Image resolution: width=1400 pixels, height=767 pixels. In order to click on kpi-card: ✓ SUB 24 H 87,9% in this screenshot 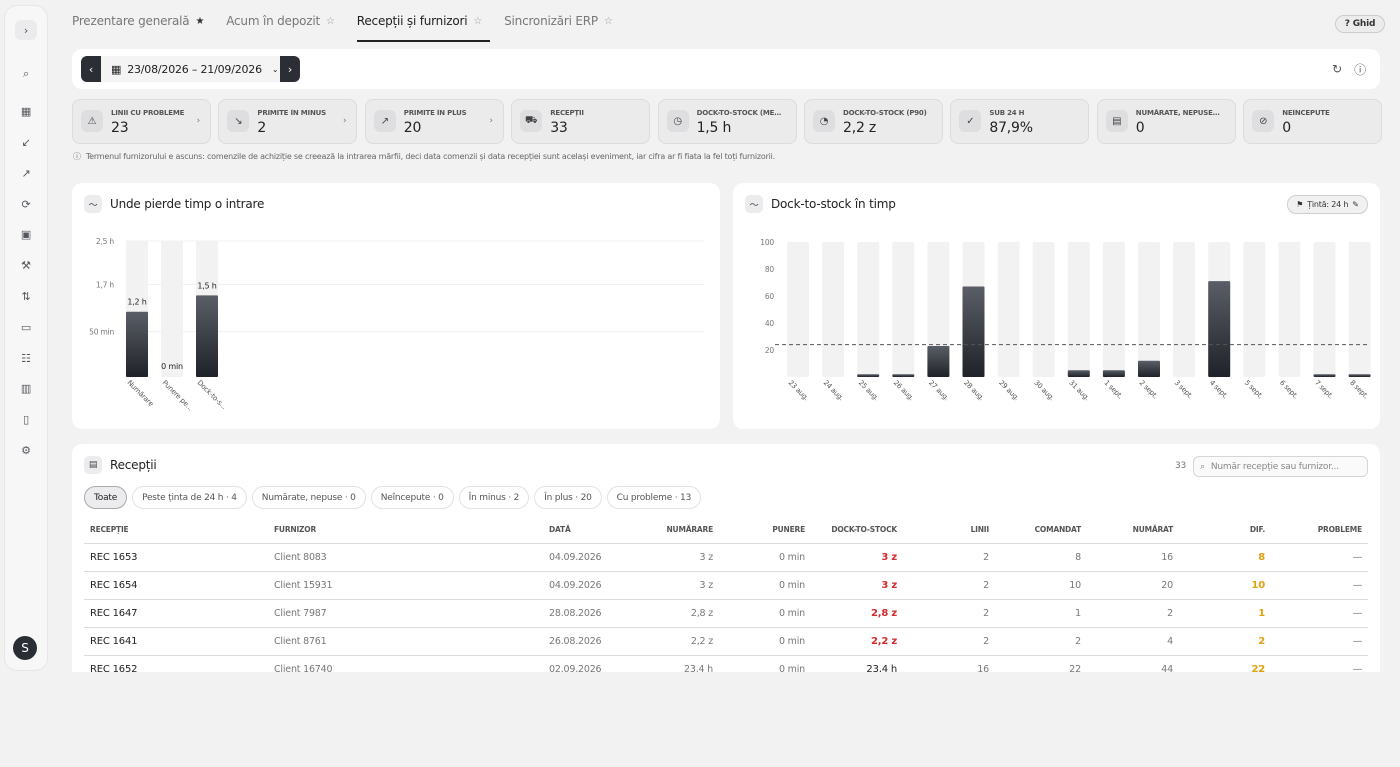, I will do `click(1020, 121)`.